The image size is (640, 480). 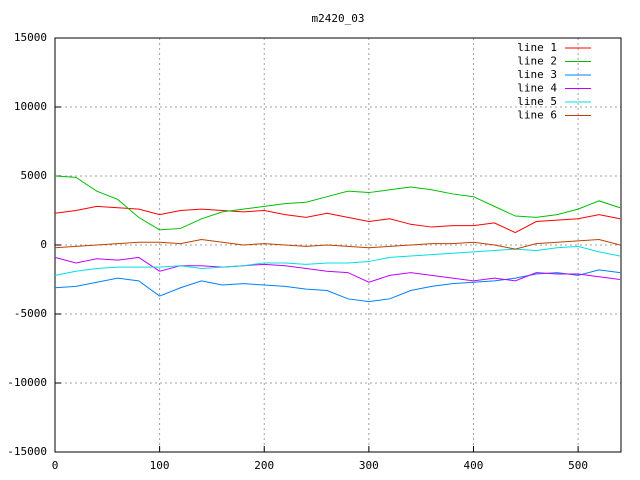 What do you see at coordinates (55, 465) in the screenshot?
I see `x-tick-label: 0` at bounding box center [55, 465].